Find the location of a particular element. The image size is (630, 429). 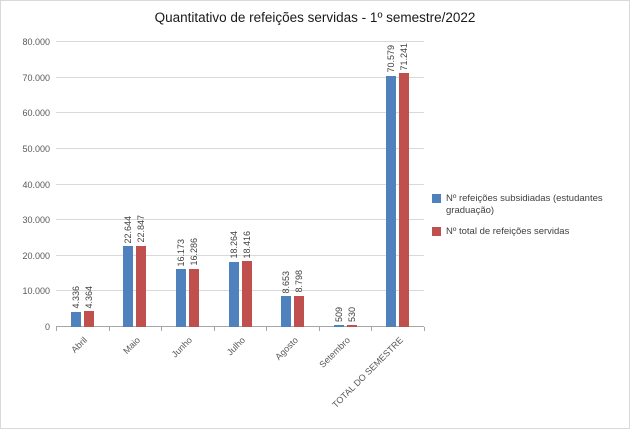

bar-value-label: 16.173 is located at coordinates (180, 252).